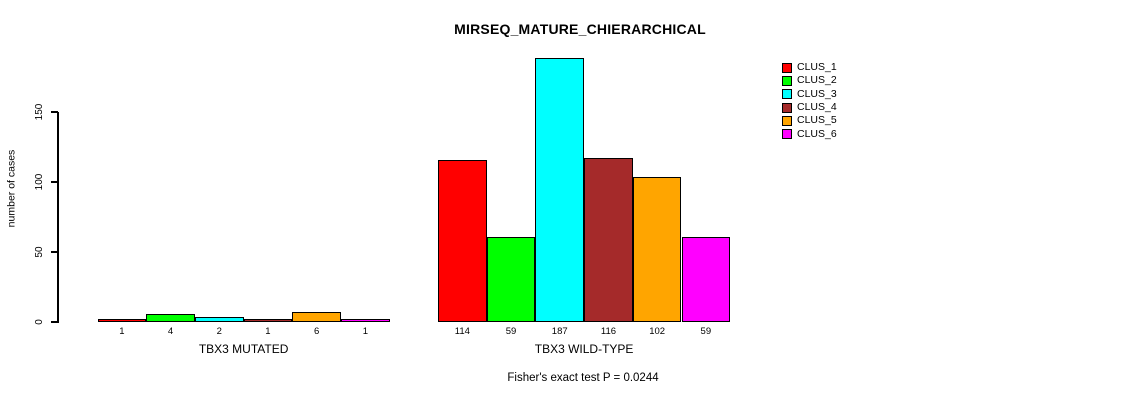 This screenshot has height=400, width=1140. I want to click on legend-item-clus_4: CLUS_4, so click(809, 107).